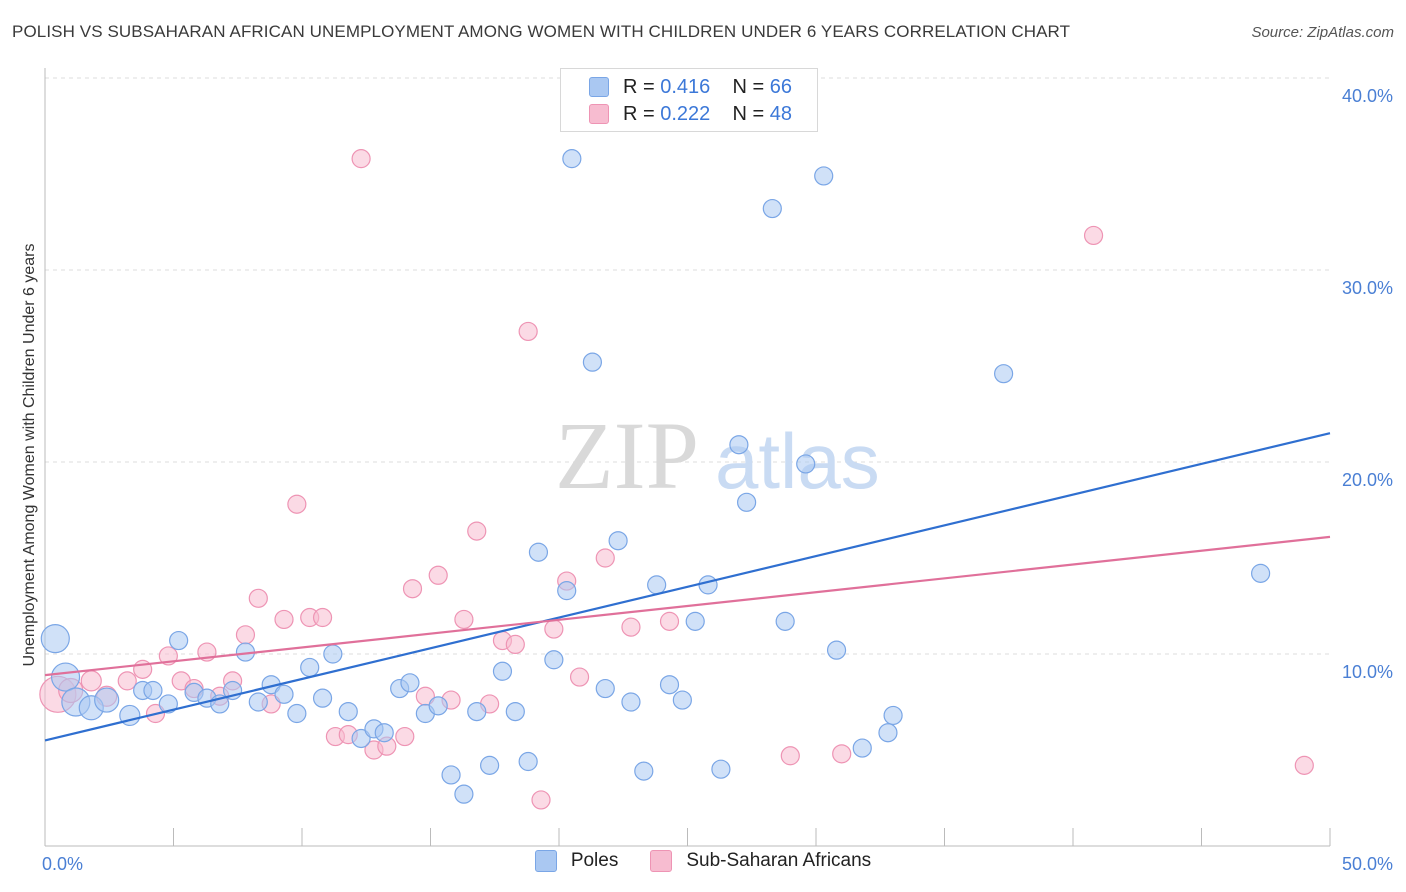 This screenshot has height=892, width=1406. I want to click on y-tick-label: 30.0%, so click(1367, 288).